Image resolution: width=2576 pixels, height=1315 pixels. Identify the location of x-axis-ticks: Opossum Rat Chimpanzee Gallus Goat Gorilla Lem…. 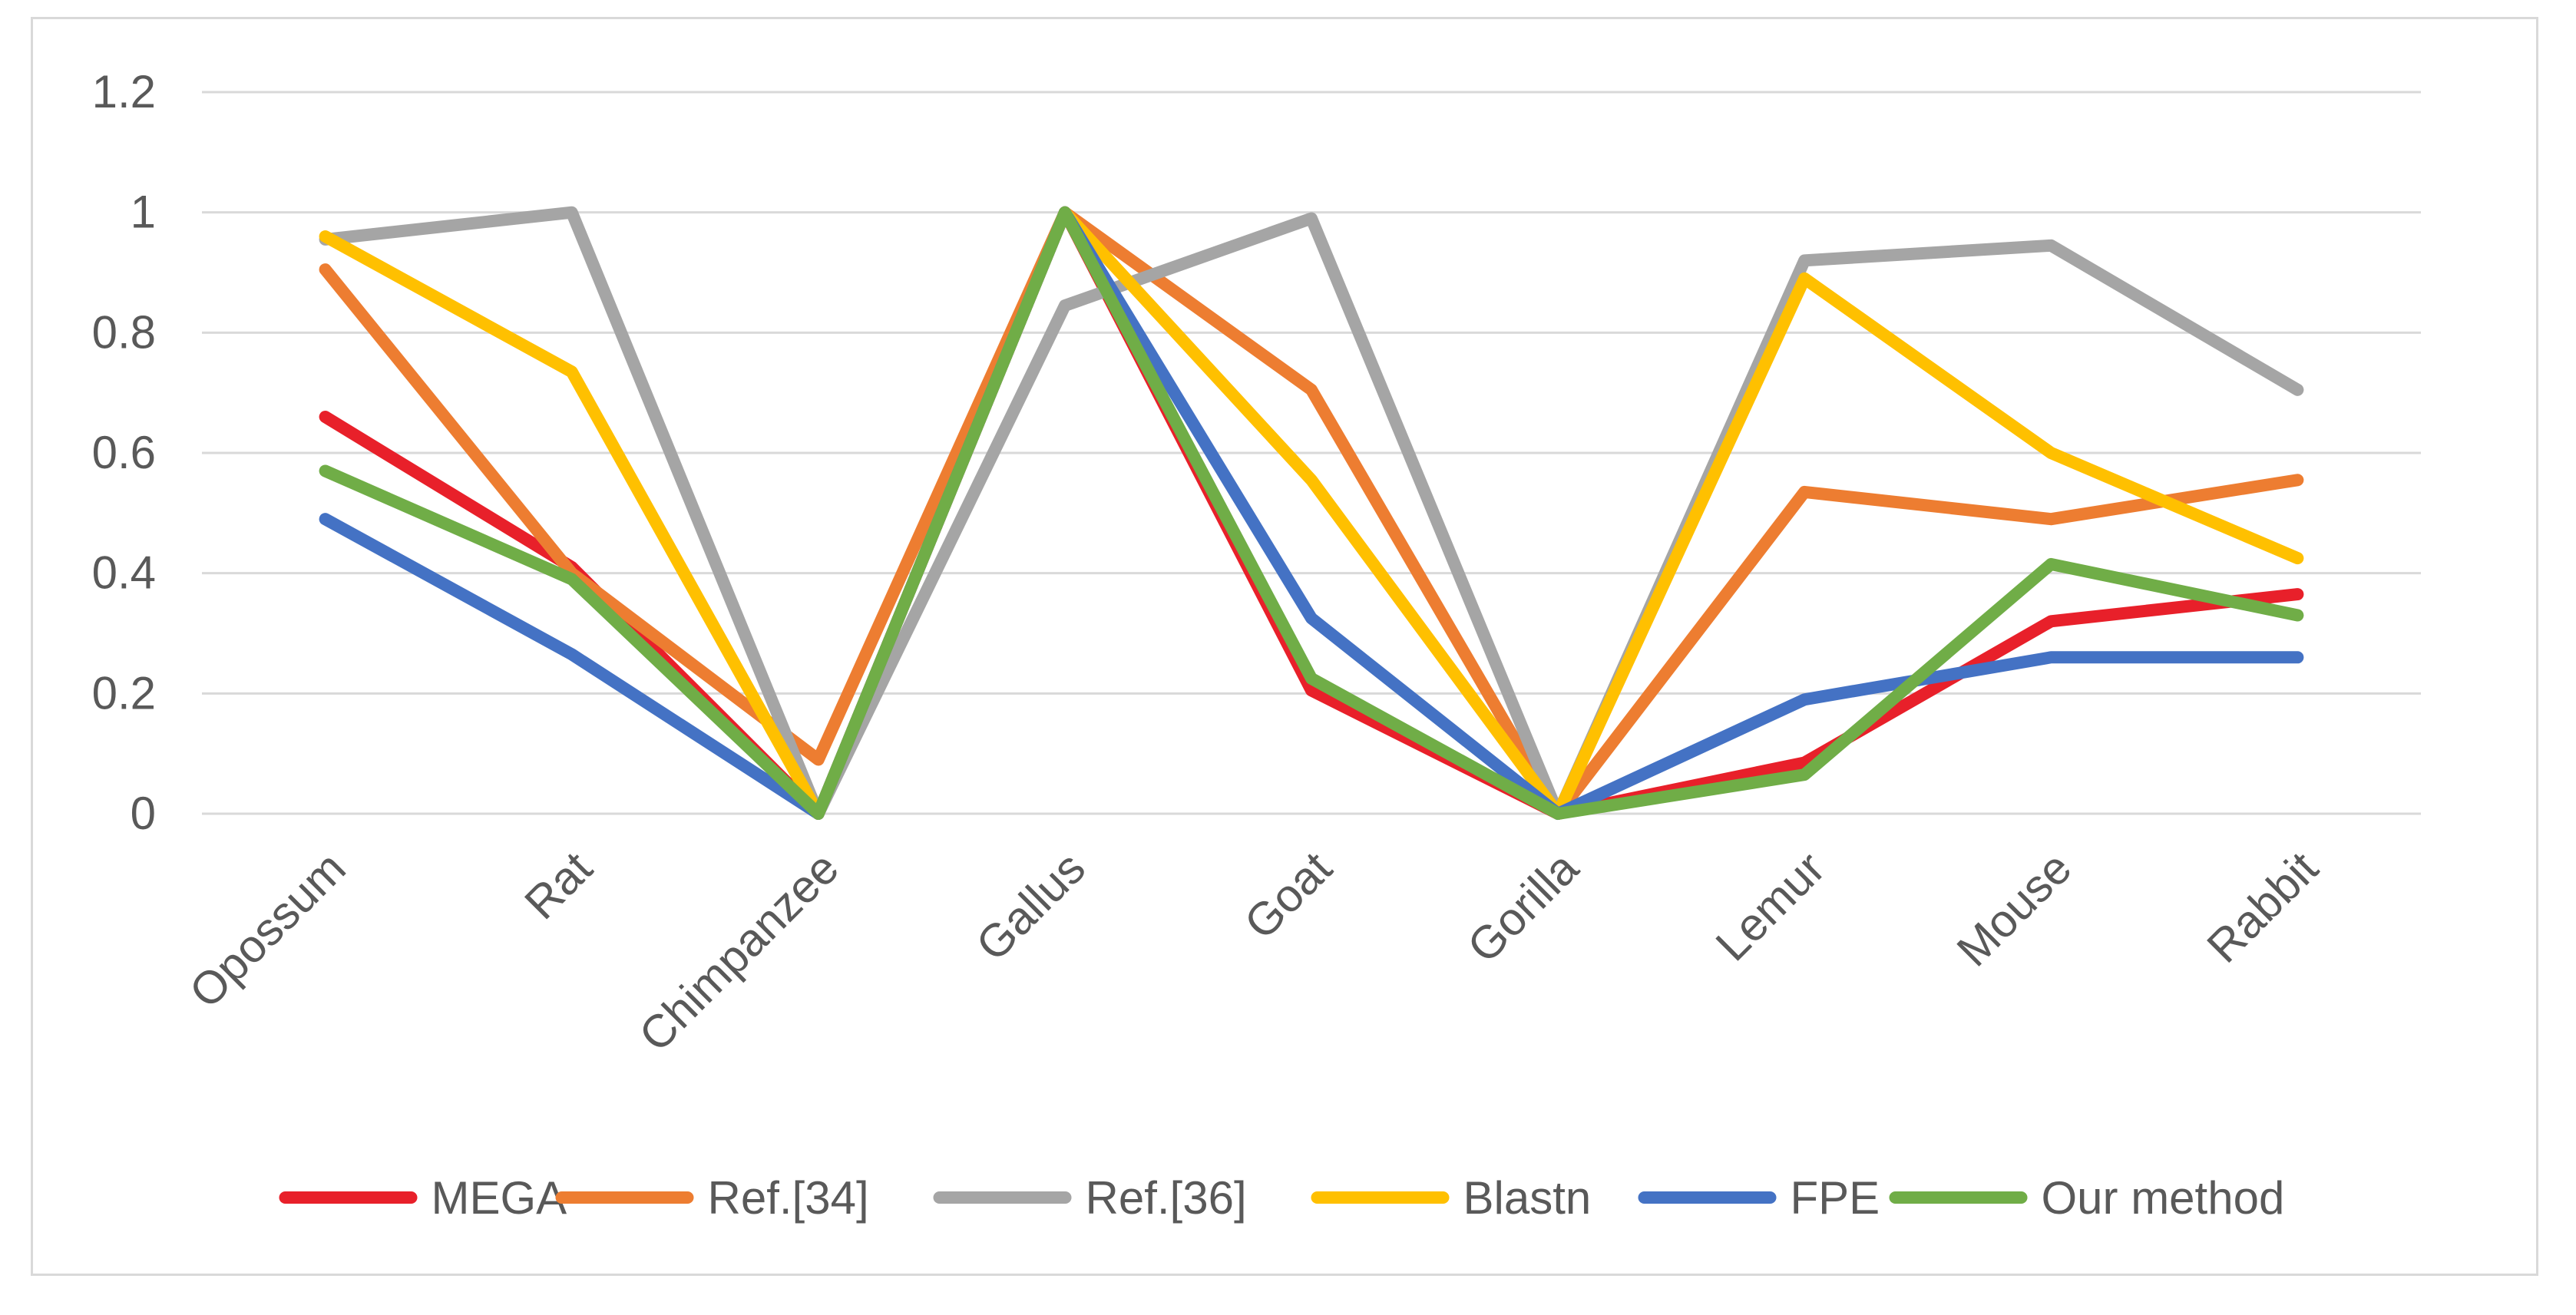
(1254, 951).